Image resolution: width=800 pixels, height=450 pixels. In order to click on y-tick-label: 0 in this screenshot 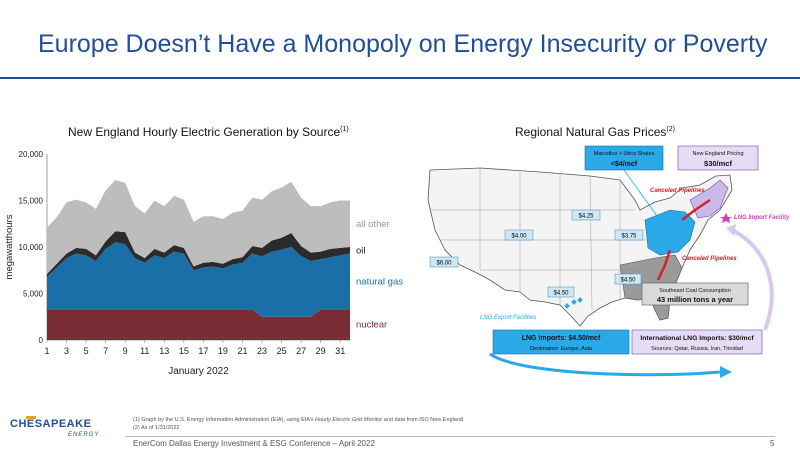, I will do `click(41, 340)`.